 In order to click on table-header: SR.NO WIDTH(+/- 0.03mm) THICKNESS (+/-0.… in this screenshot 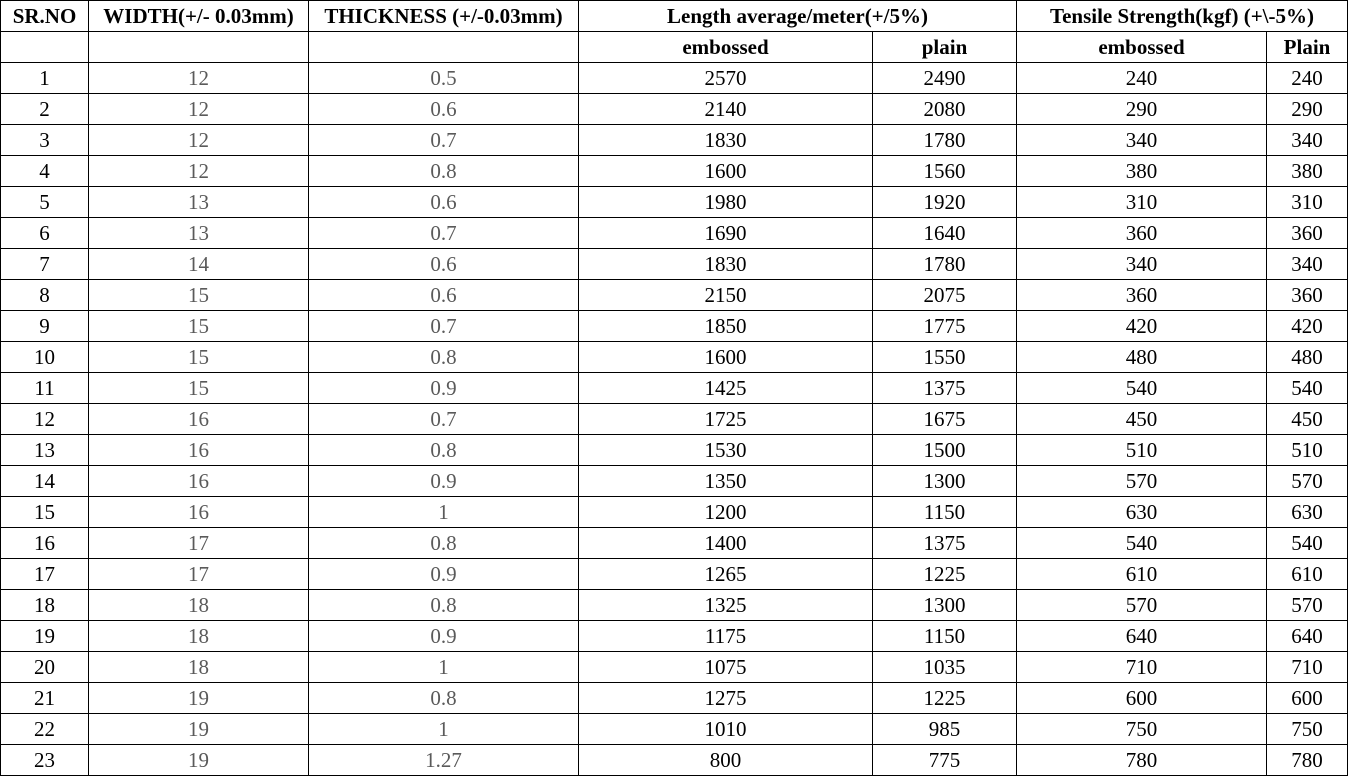, I will do `click(674, 31)`.